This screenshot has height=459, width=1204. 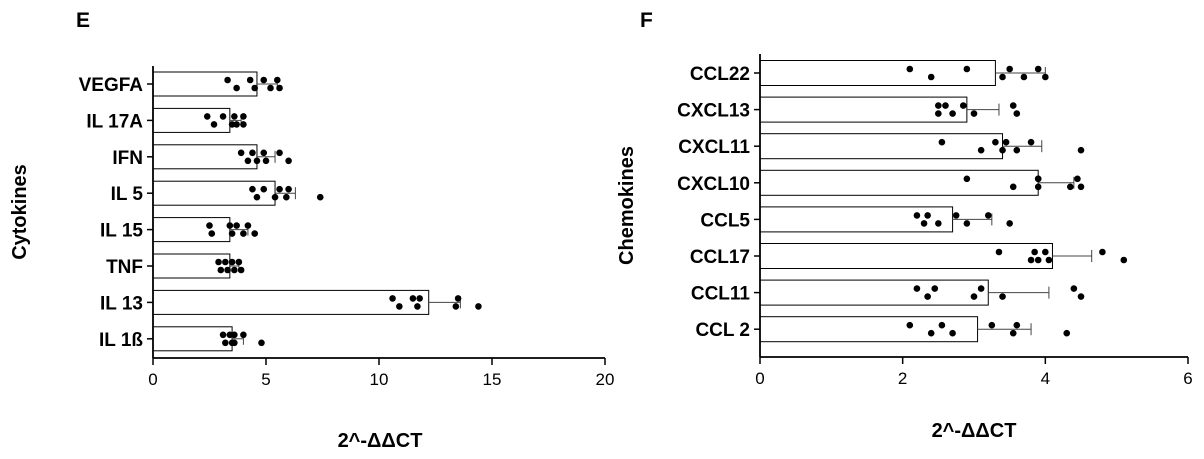 I want to click on cytokines-category-label-4: IL 15, so click(x=121, y=231).